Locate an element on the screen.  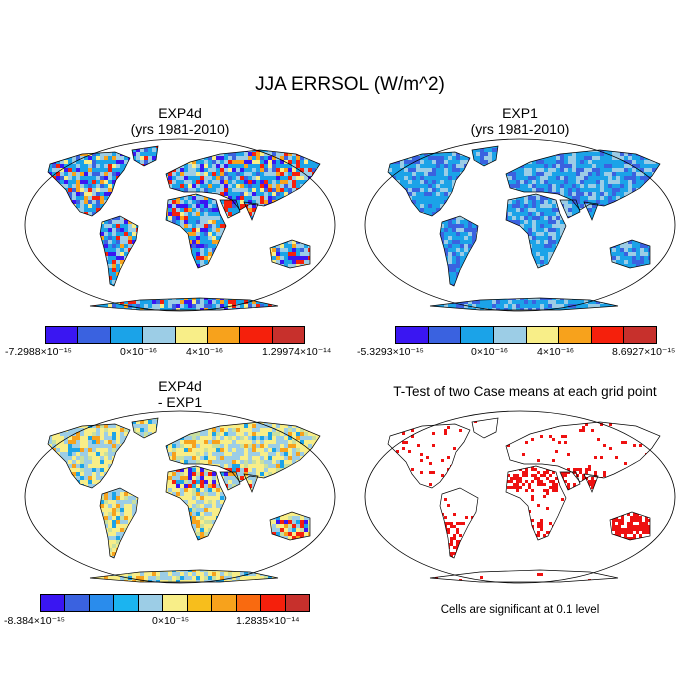
panel3-title-line2: - EXP1 is located at coordinates (180, 402).